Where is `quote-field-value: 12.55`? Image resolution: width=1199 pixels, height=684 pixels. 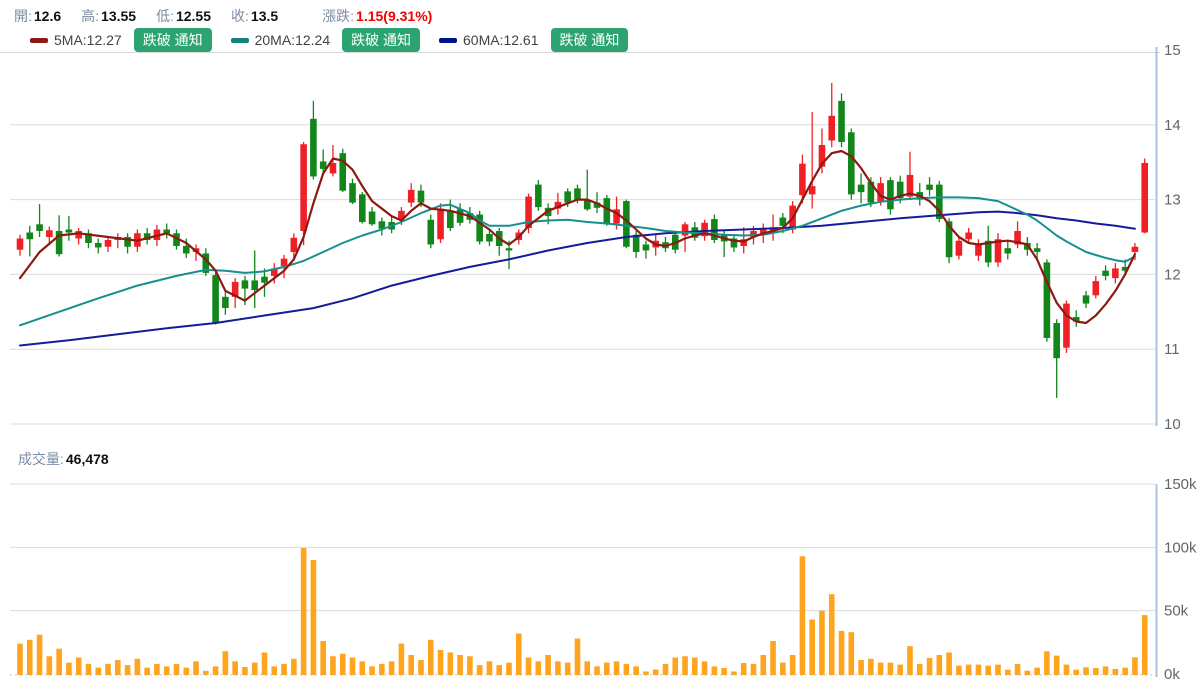
quote-field-value: 12.55 is located at coordinates (193, 16).